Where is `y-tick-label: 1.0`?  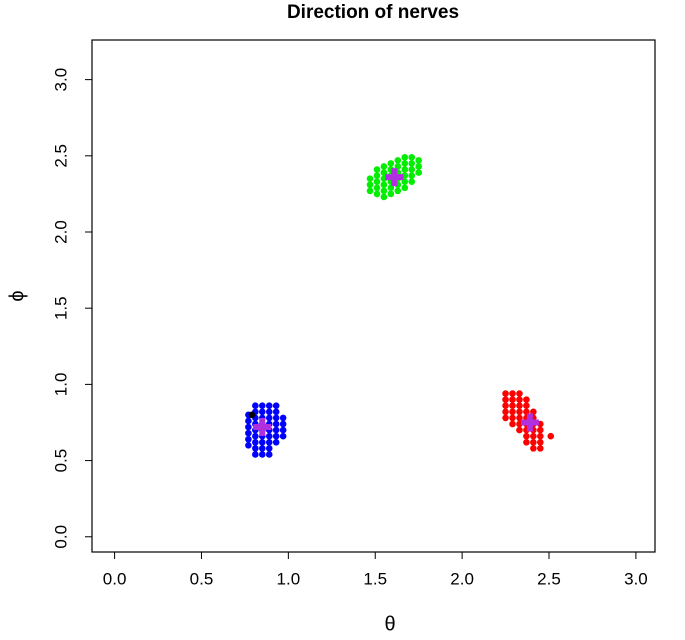
y-tick-label: 1.0 is located at coordinates (60, 385).